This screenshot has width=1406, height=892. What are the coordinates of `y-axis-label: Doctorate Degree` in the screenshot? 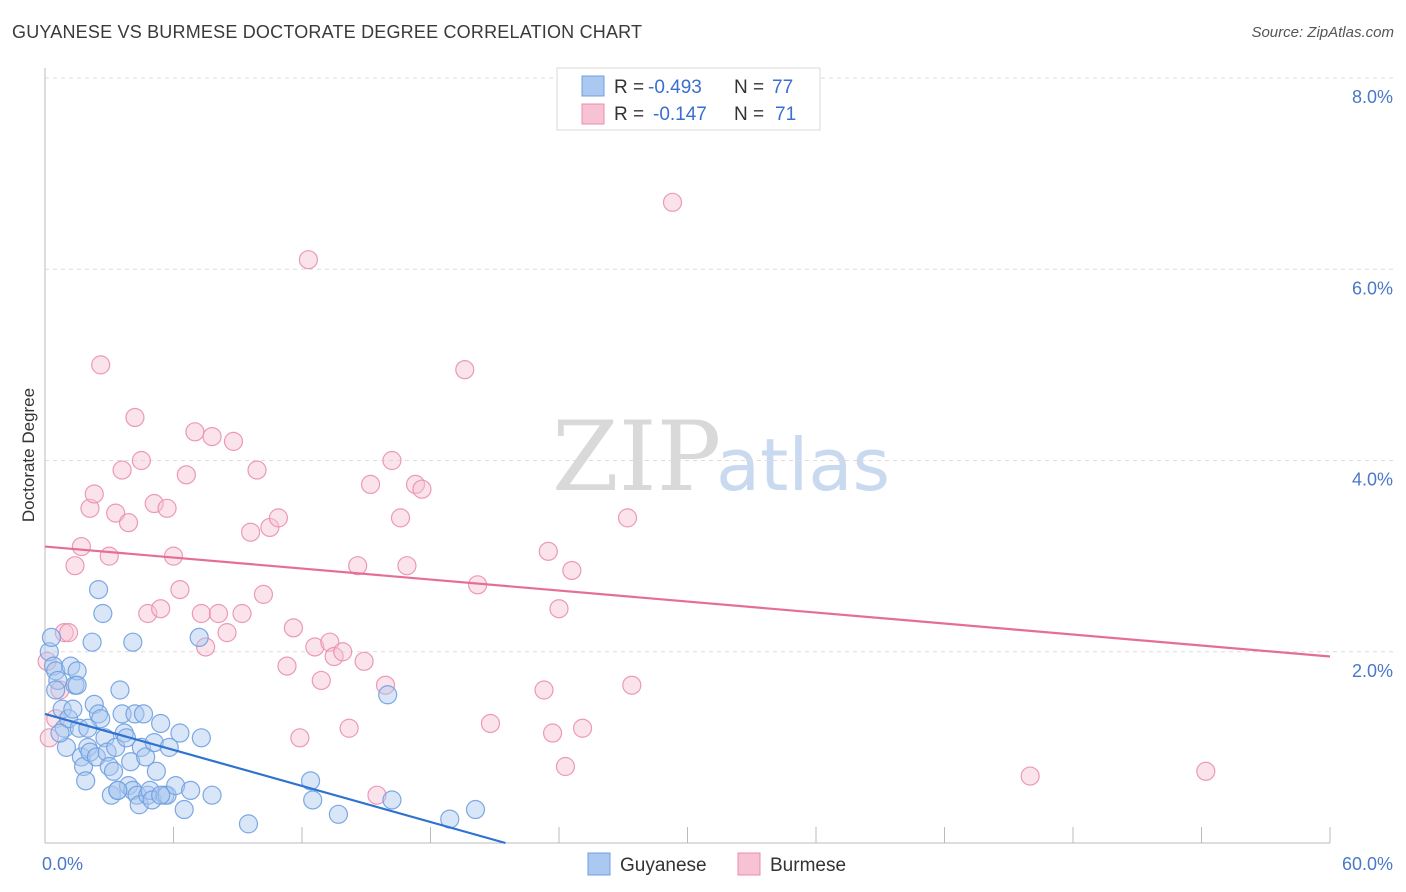 It's located at (28, 455).